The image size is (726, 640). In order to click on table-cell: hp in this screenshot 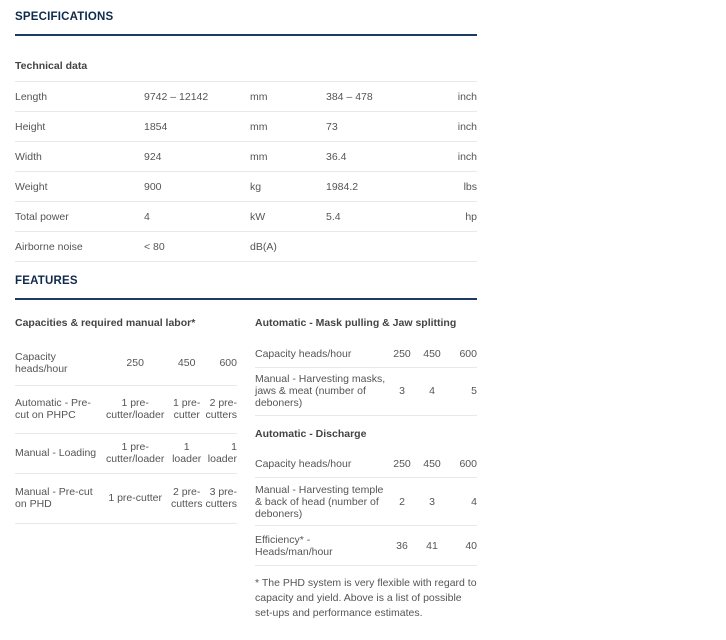, I will do `click(471, 216)`.